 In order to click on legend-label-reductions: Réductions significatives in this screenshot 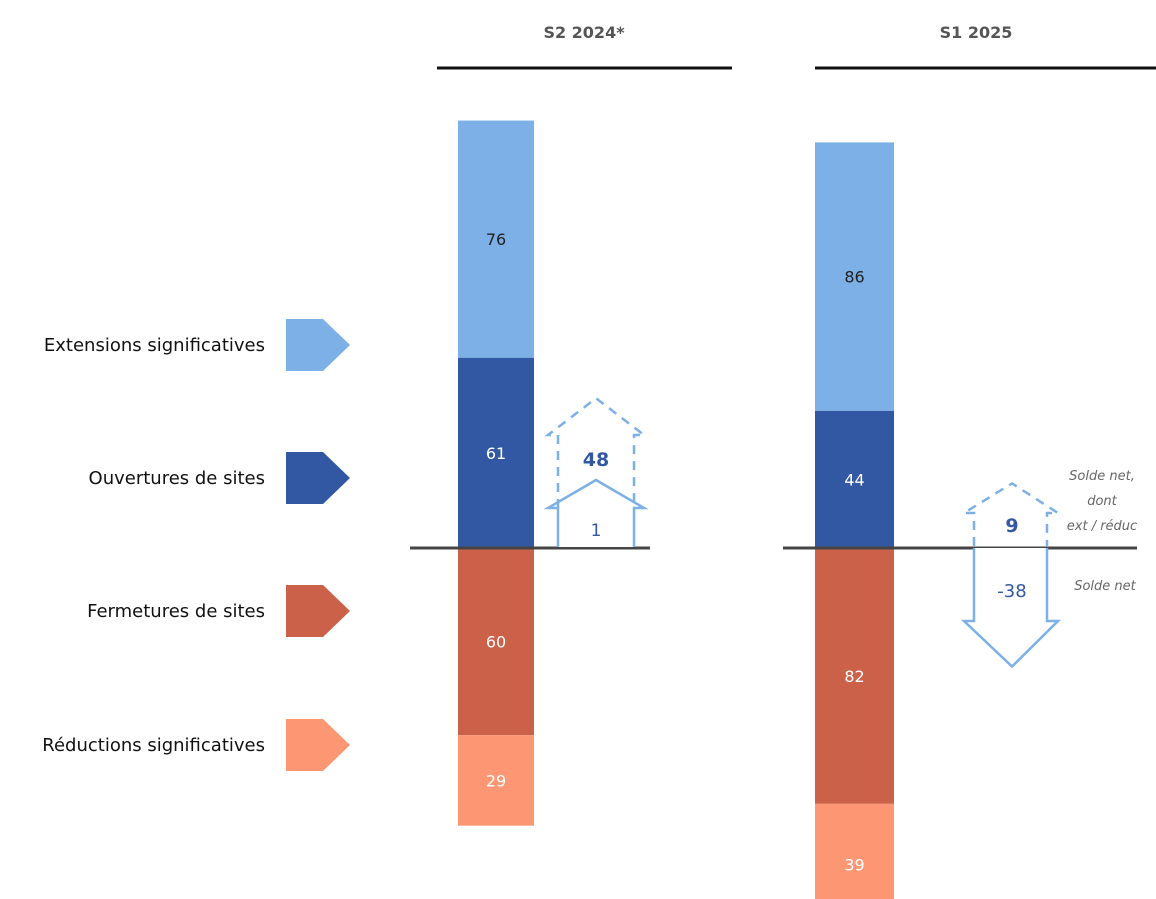, I will do `click(153, 745)`.